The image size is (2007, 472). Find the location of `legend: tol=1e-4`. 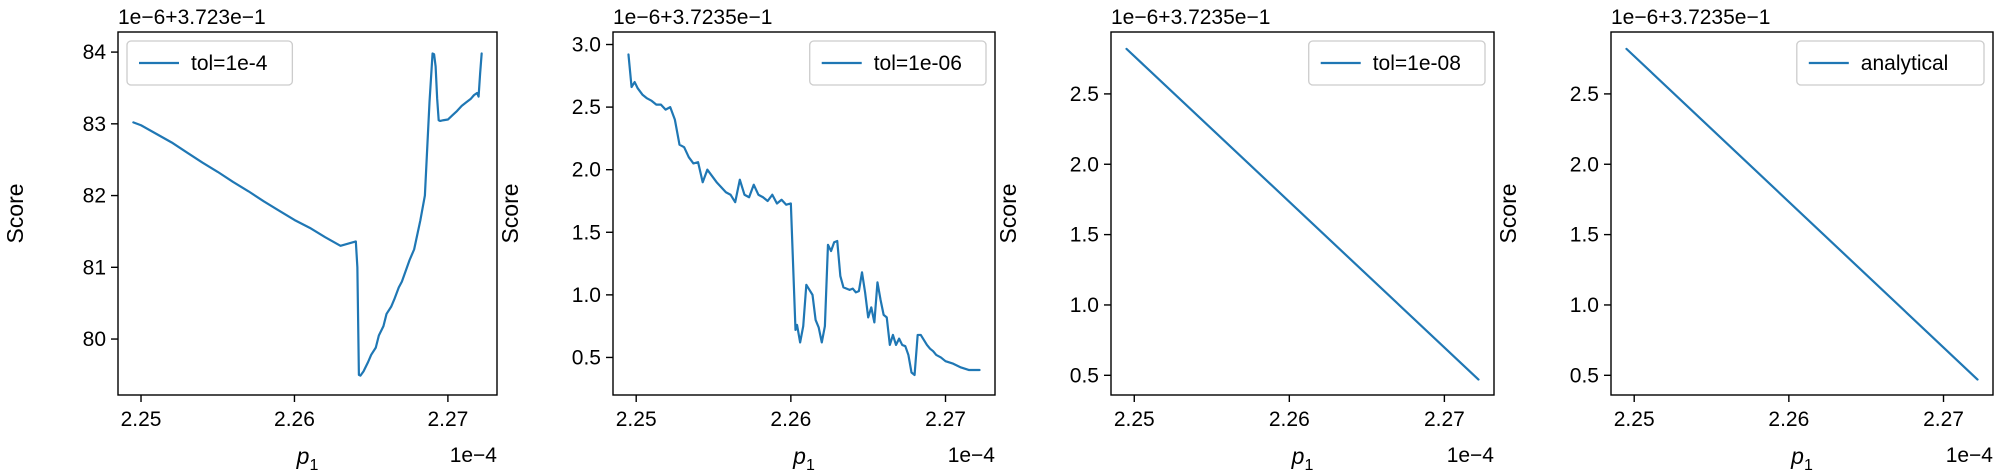

legend: tol=1e-4 is located at coordinates (210, 63).